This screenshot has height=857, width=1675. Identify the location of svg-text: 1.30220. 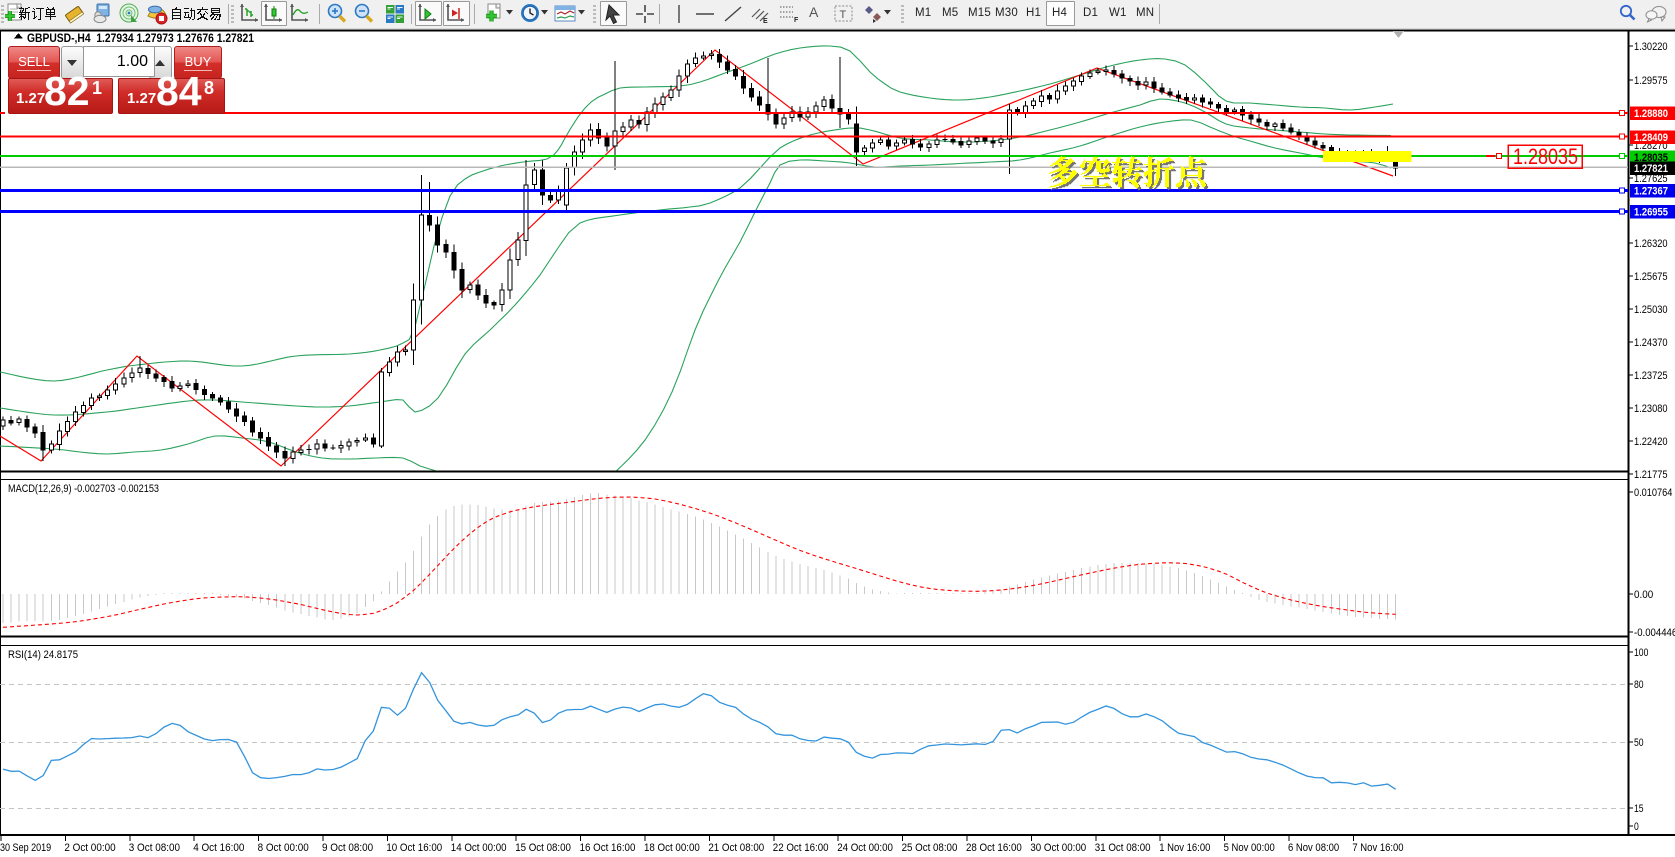
(1651, 47).